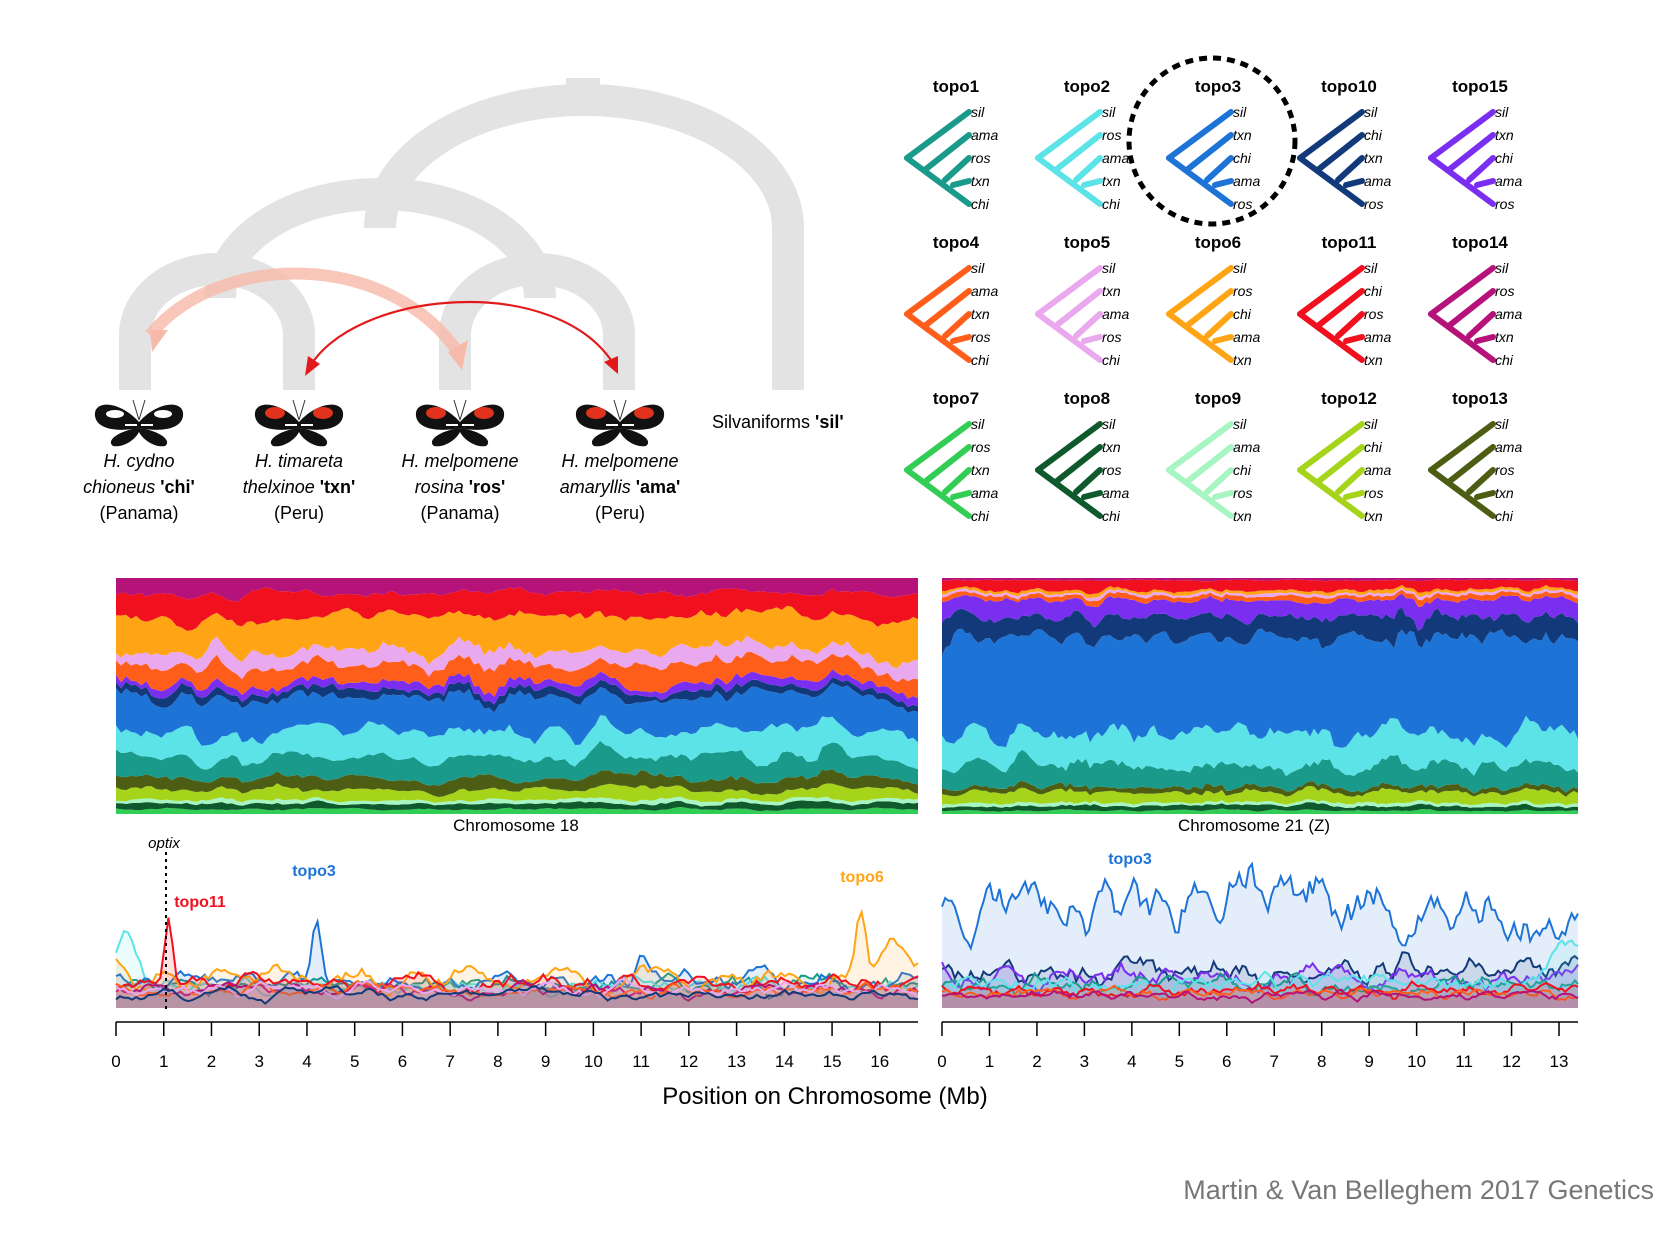 The image size is (1654, 1240). Describe the element at coordinates (1130, 859) in the screenshot. I see `topo3-label-chr21: topo3` at that location.